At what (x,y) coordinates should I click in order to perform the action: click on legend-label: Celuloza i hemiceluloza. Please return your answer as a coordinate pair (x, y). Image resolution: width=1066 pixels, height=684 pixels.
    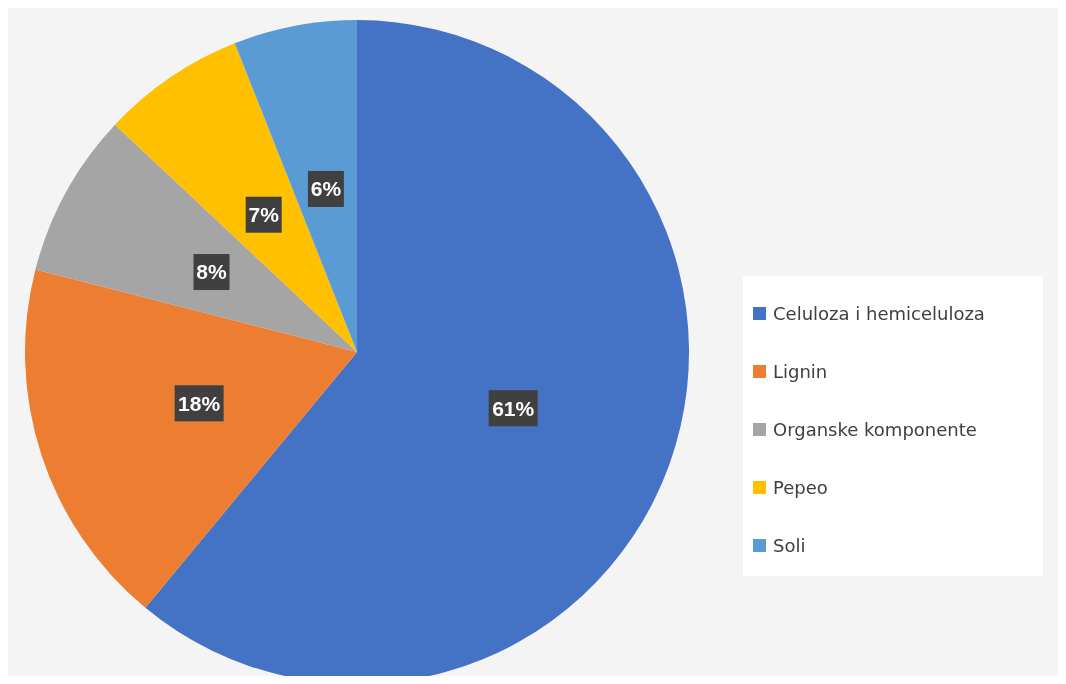
    Looking at the image, I should click on (879, 314).